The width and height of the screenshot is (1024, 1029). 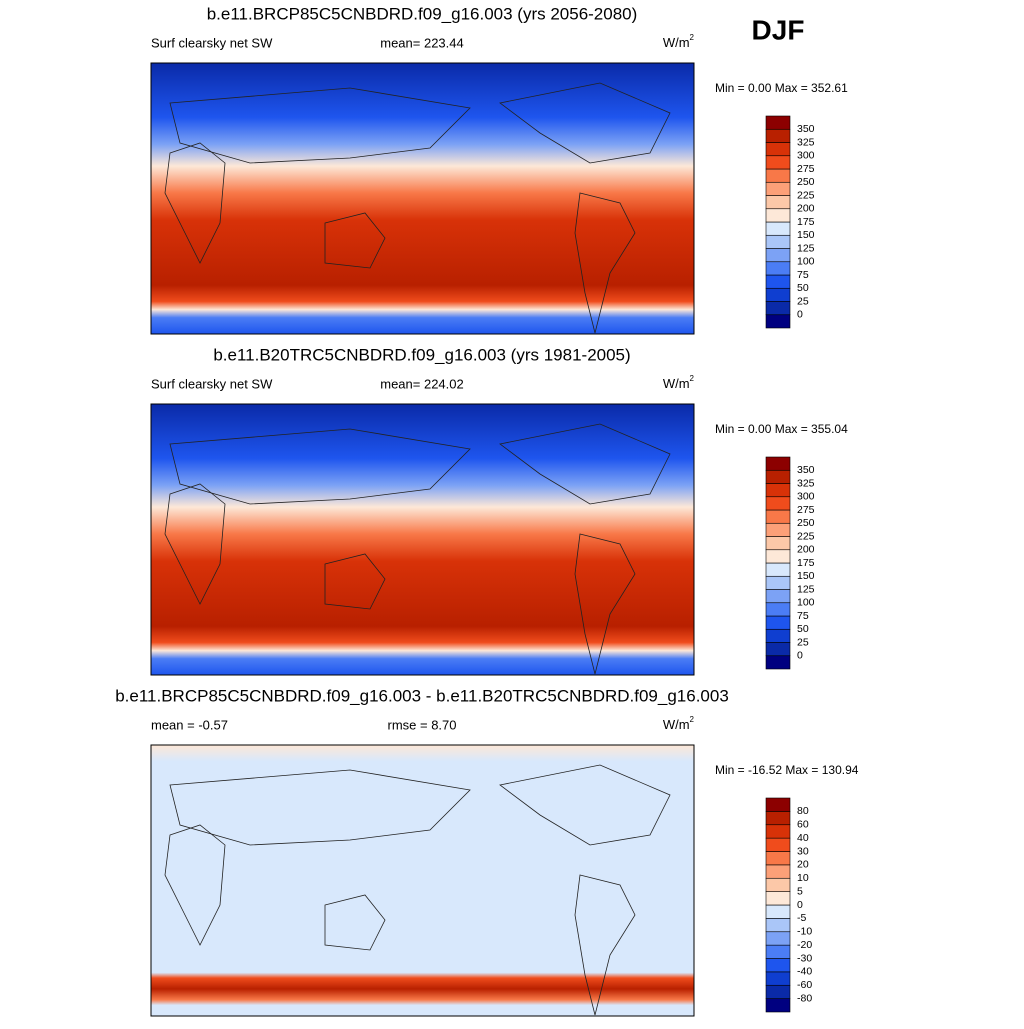 I want to click on colorbar-label: 25, so click(x=803, y=642).